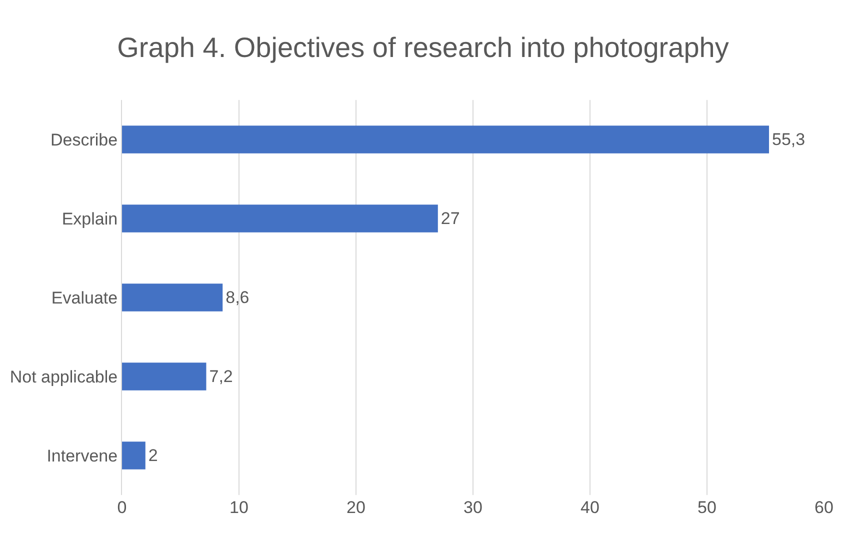  What do you see at coordinates (84, 298) in the screenshot?
I see `y-tick-label: Evaluate` at bounding box center [84, 298].